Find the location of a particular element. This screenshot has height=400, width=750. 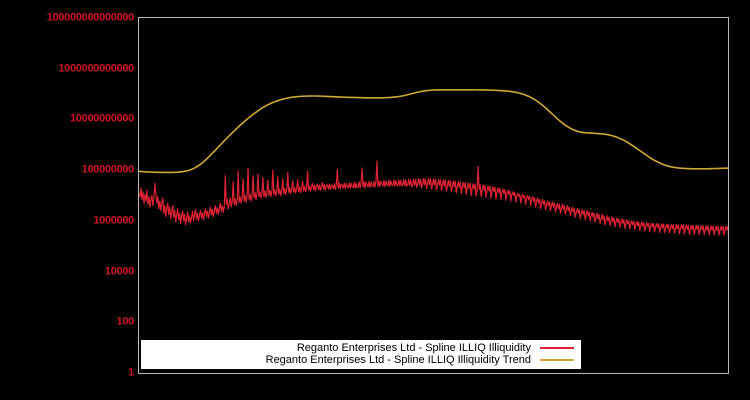

legend-swatch-illiquidity is located at coordinates (557, 348).